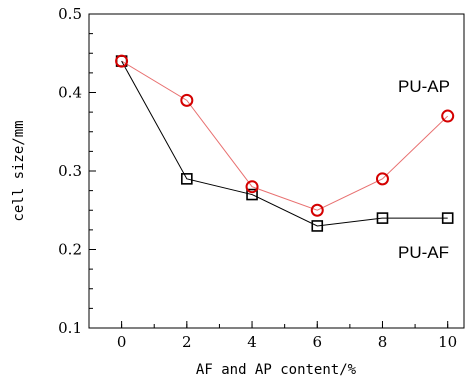  Describe the element at coordinates (70, 250) in the screenshot. I see `y-tick-label: 0.2` at that location.